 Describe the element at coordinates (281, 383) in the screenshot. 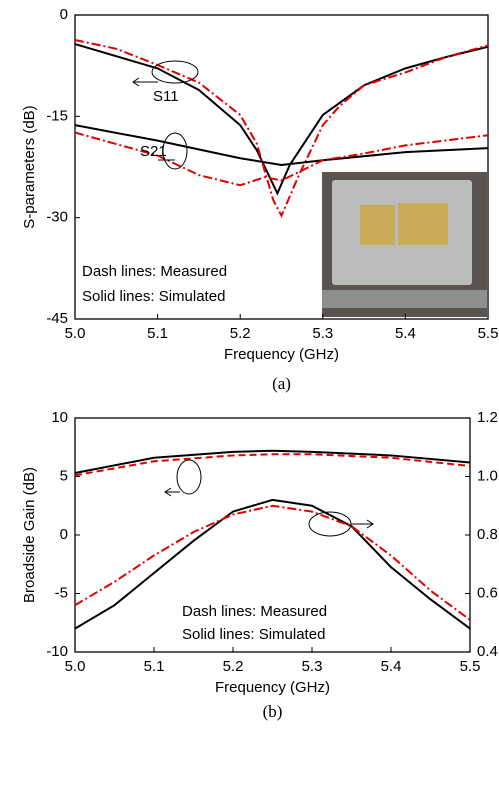

I see `panel-caption: (a)` at that location.